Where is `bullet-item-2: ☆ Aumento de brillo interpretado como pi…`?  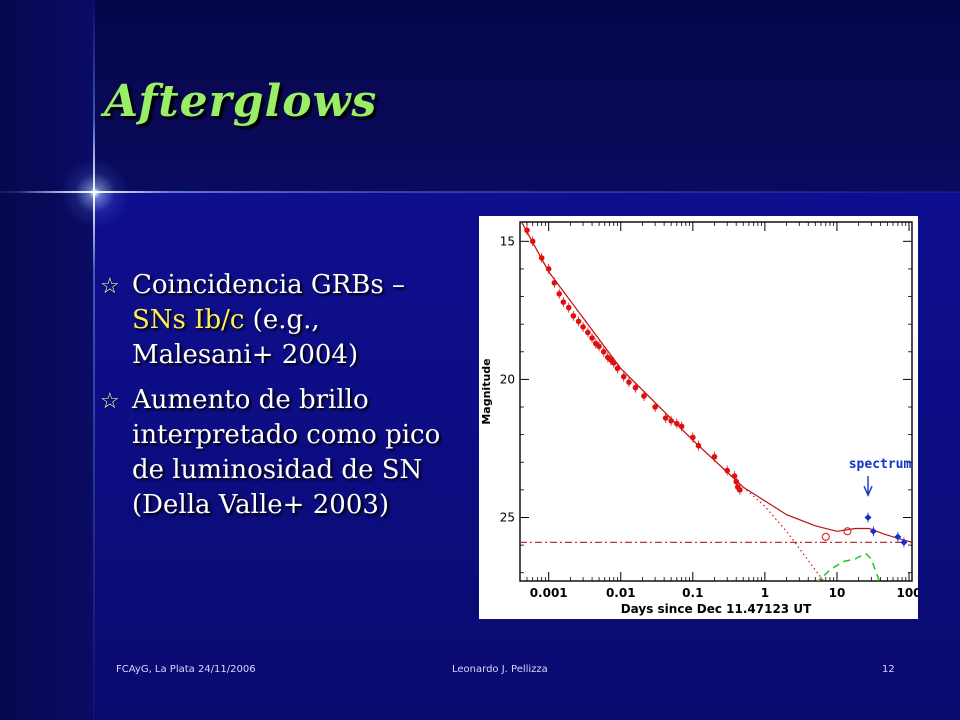 bullet-item-2: ☆ Aumento de brillo interpretado como pi… is located at coordinates (282, 453).